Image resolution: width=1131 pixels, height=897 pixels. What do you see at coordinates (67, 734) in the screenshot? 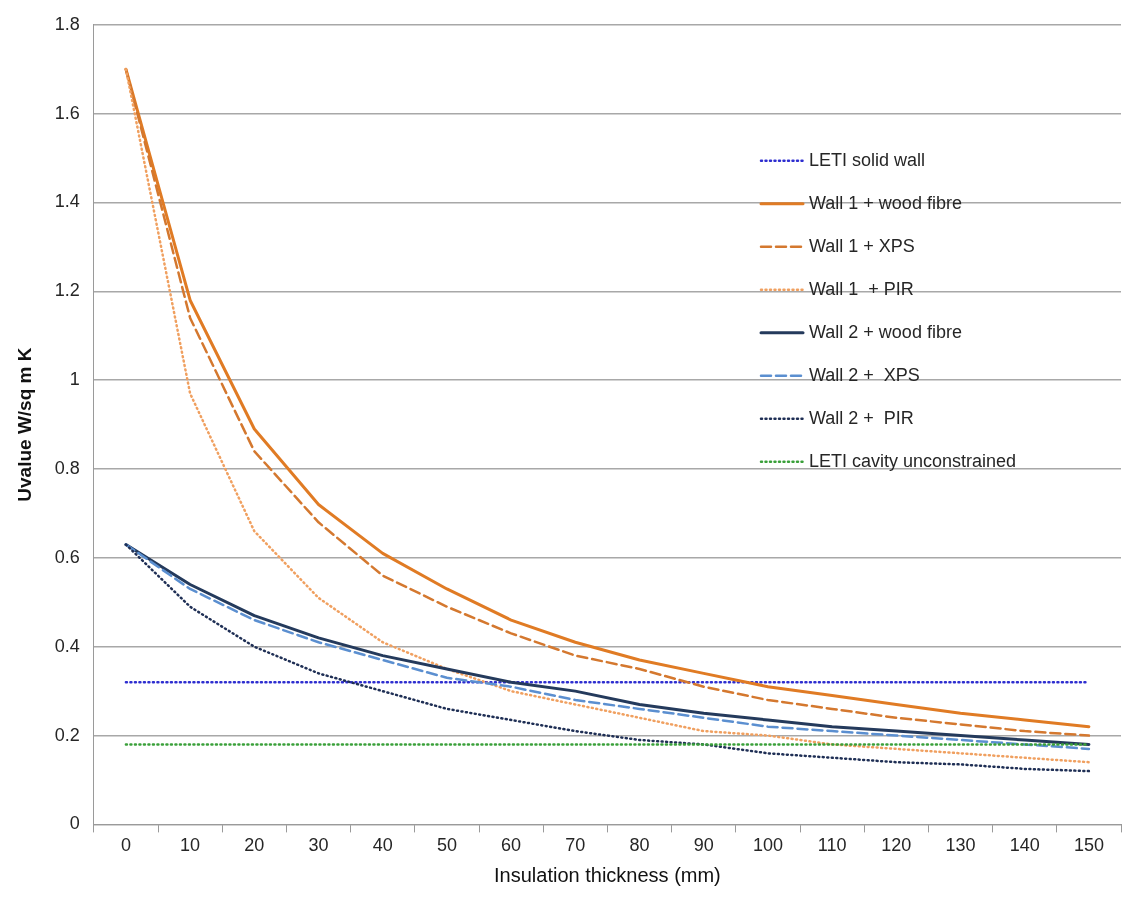
I see `y-tick-label: 0.2` at bounding box center [67, 734].